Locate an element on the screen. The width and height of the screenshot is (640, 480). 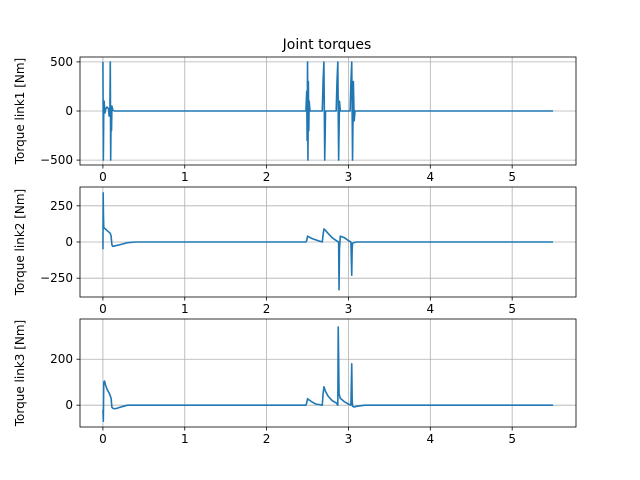
chart-title: Joint torques is located at coordinates (327, 45).